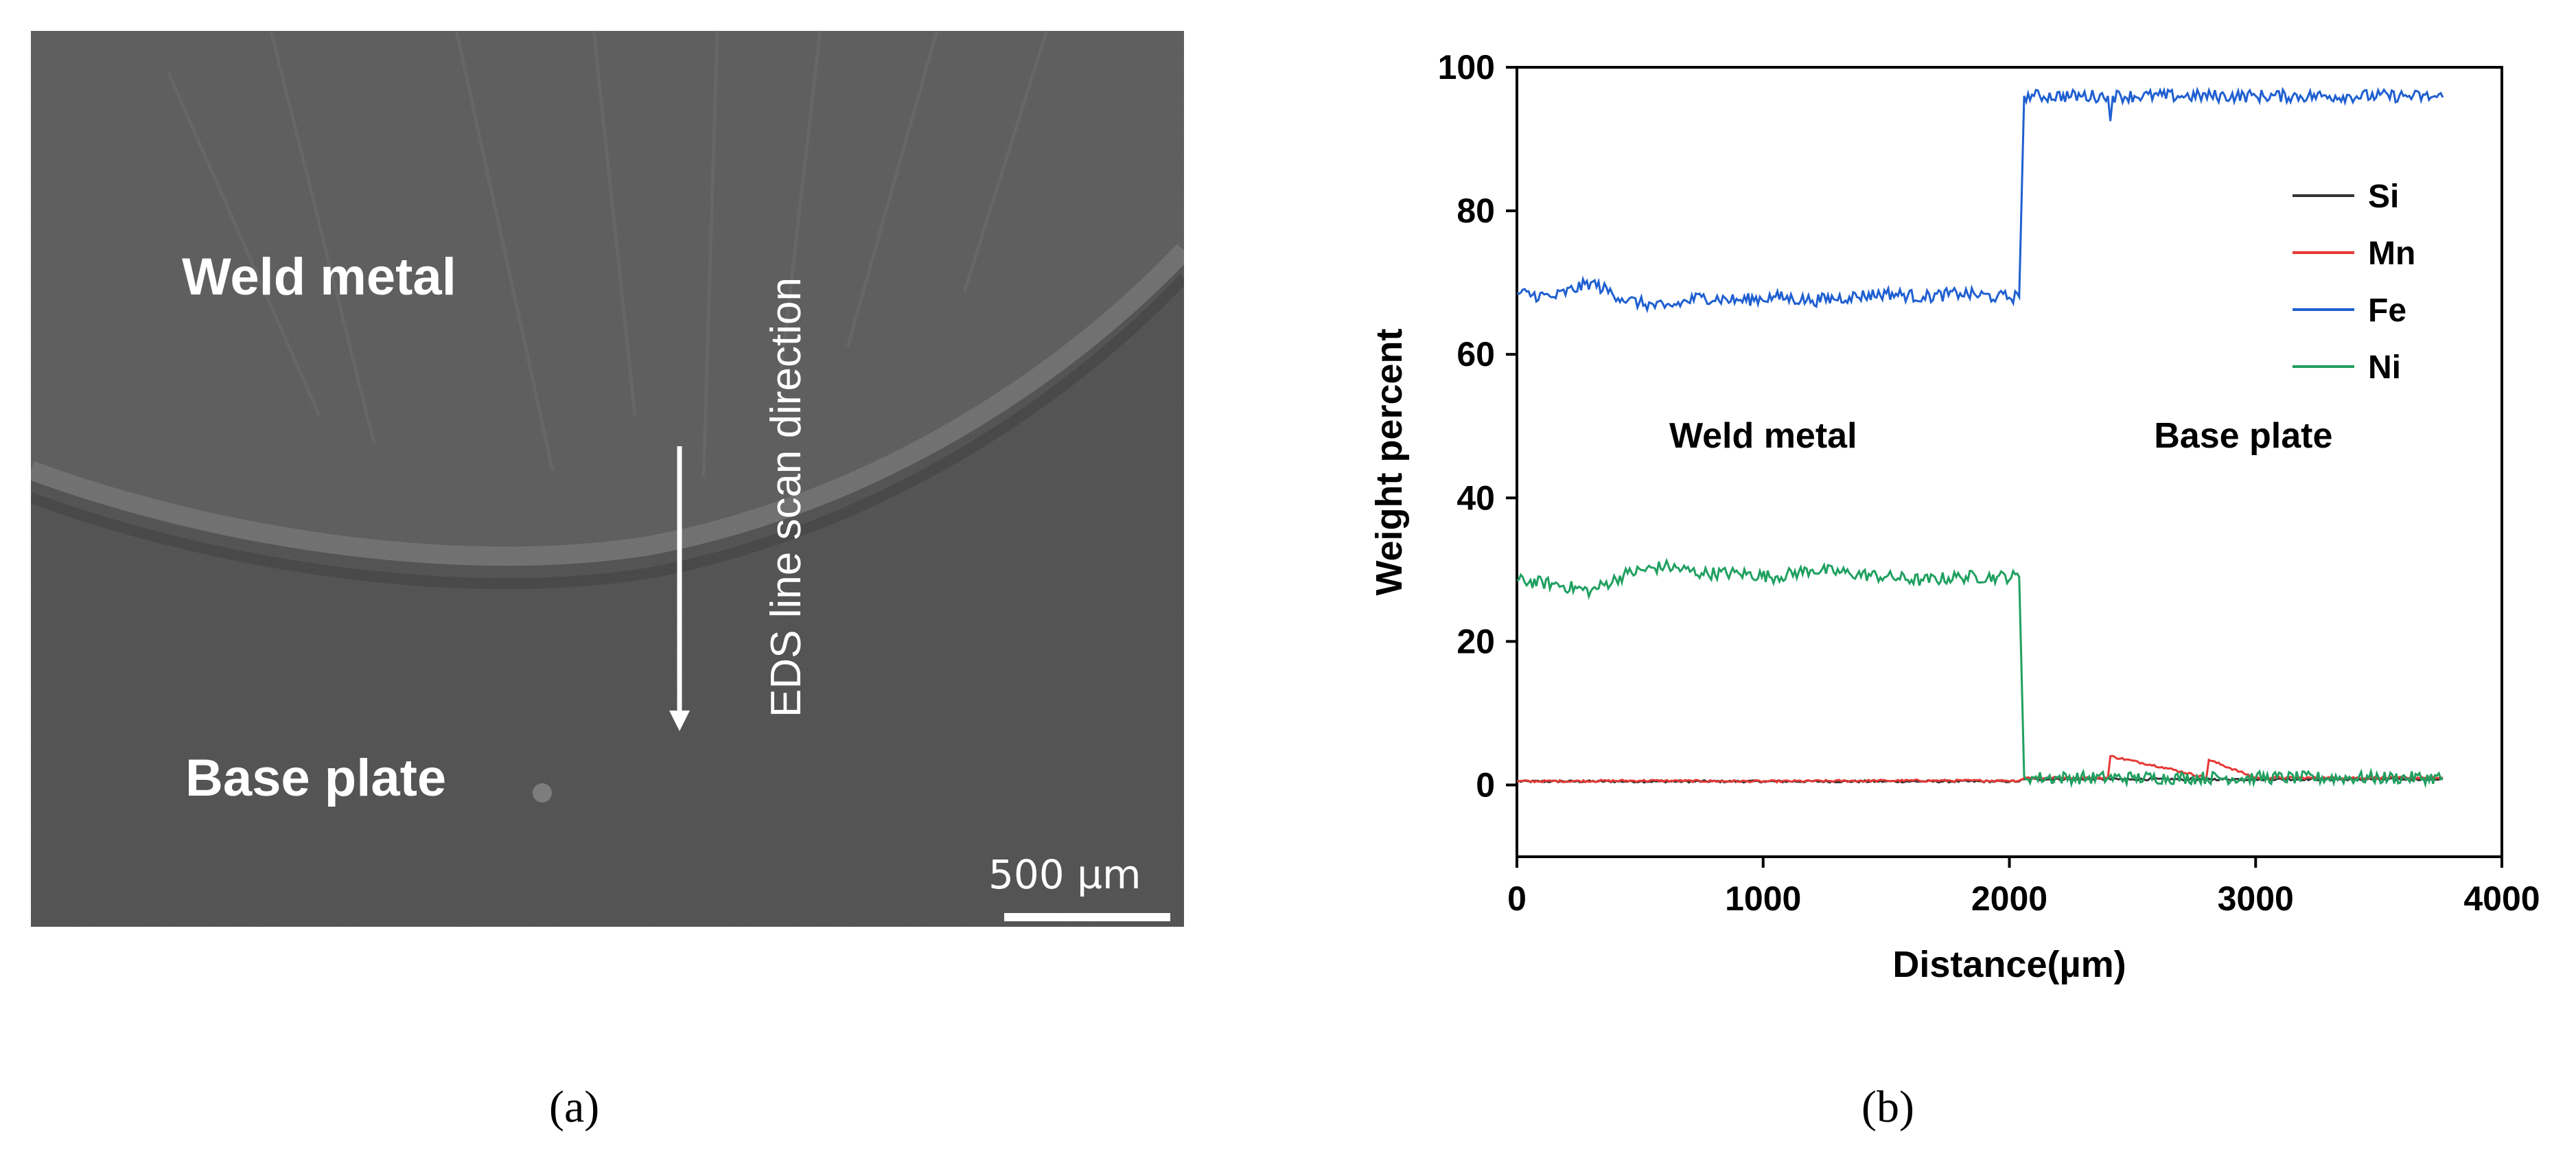 The height and width of the screenshot is (1154, 2576). I want to click on legend-label-si: Si, so click(2383, 196).